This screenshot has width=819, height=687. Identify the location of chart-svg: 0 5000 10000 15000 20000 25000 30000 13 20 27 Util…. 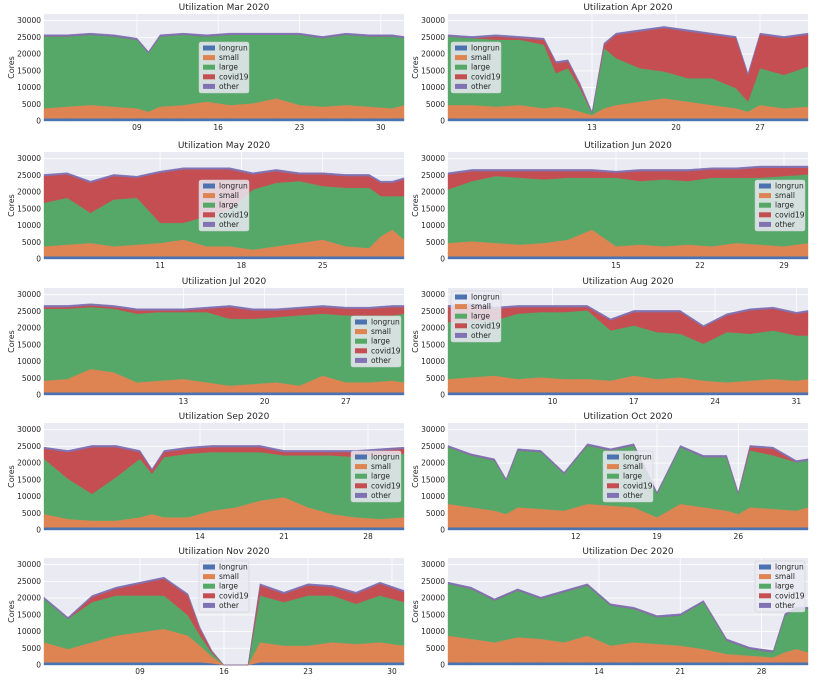
(610, 67).